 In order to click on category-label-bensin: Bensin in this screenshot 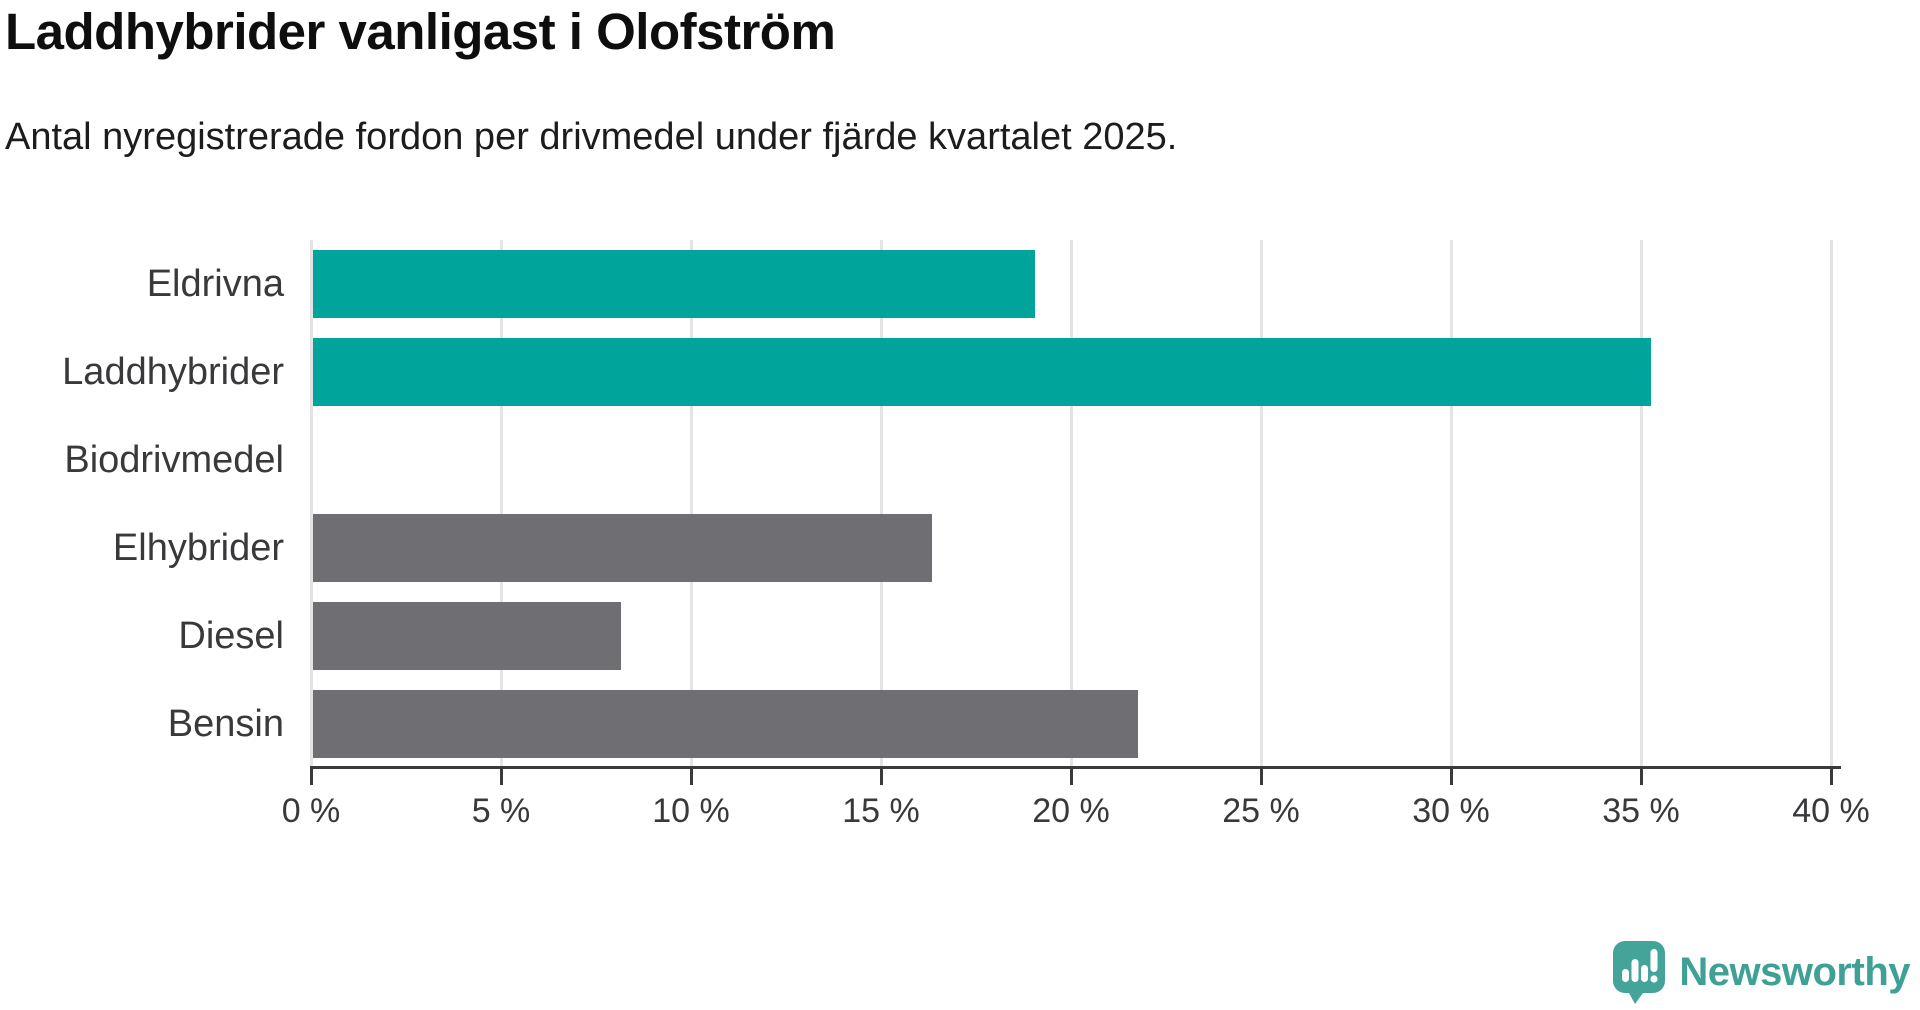, I will do `click(225, 723)`.